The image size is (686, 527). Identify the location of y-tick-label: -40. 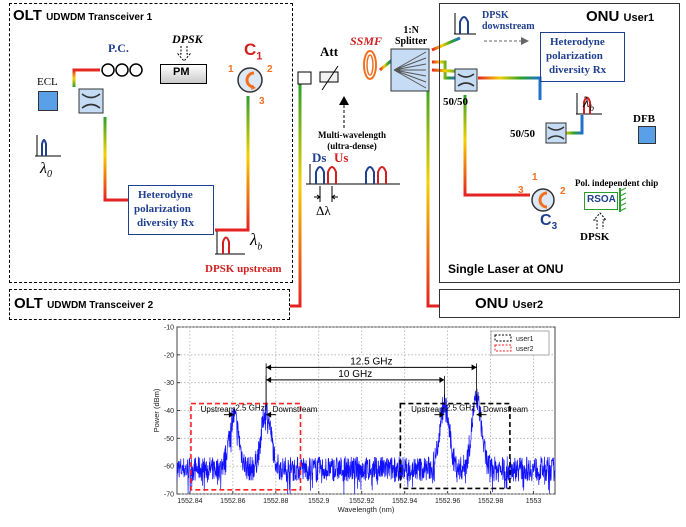
(169, 411).